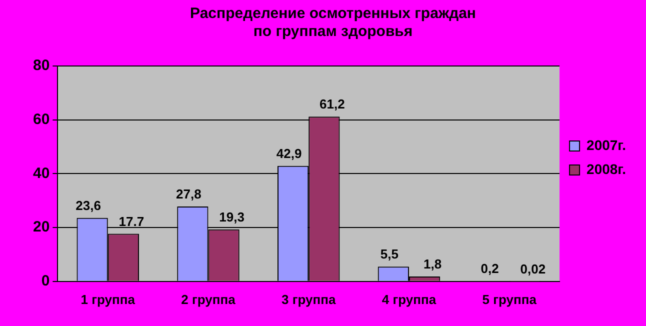 The width and height of the screenshot is (646, 326). I want to click on x-tick-label: 4 группа, so click(409, 299).